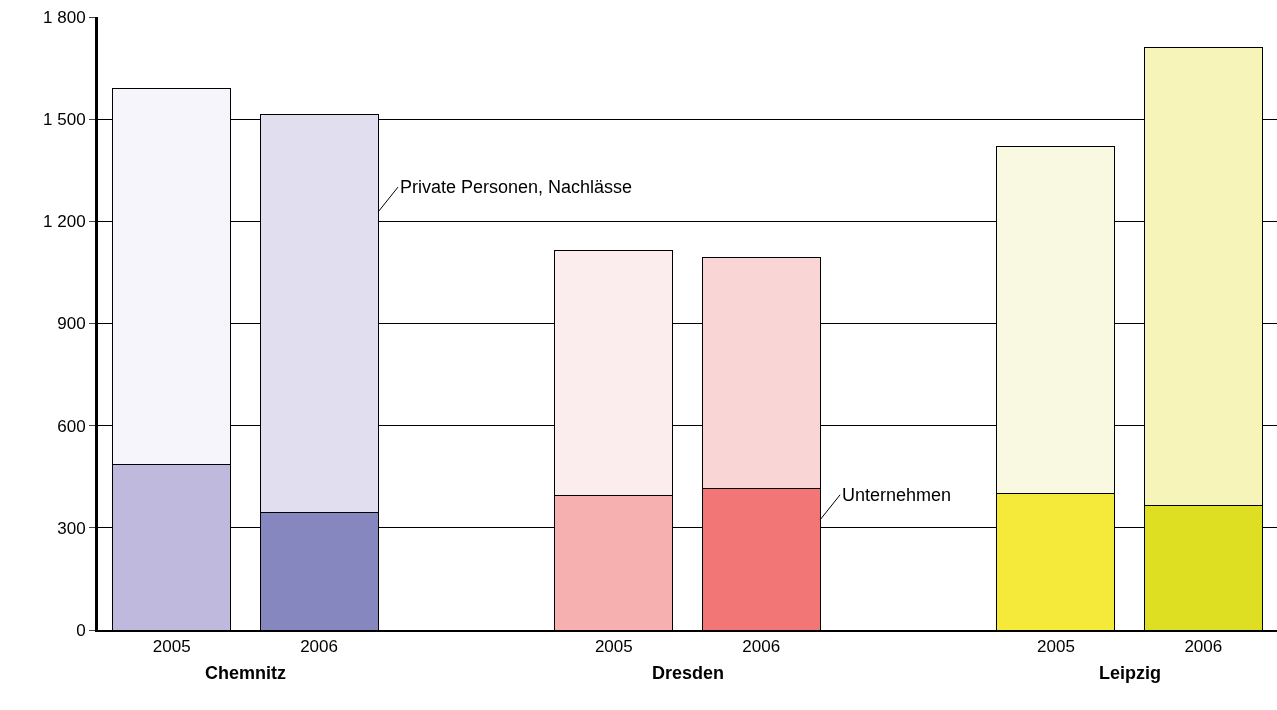 The height and width of the screenshot is (710, 1277). Describe the element at coordinates (1130, 673) in the screenshot. I see `text: Leipzig` at that location.